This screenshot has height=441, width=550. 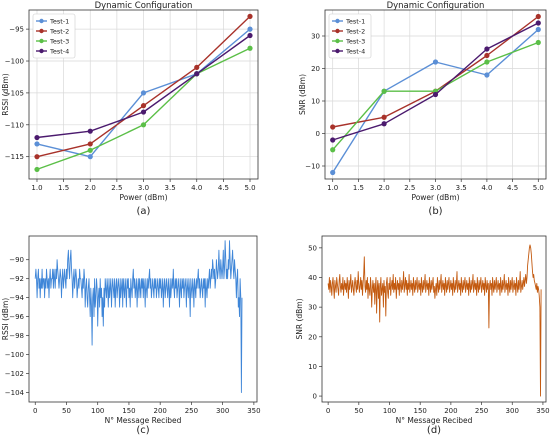 I want to click on y-tick-label: −10, so click(x=312, y=167).